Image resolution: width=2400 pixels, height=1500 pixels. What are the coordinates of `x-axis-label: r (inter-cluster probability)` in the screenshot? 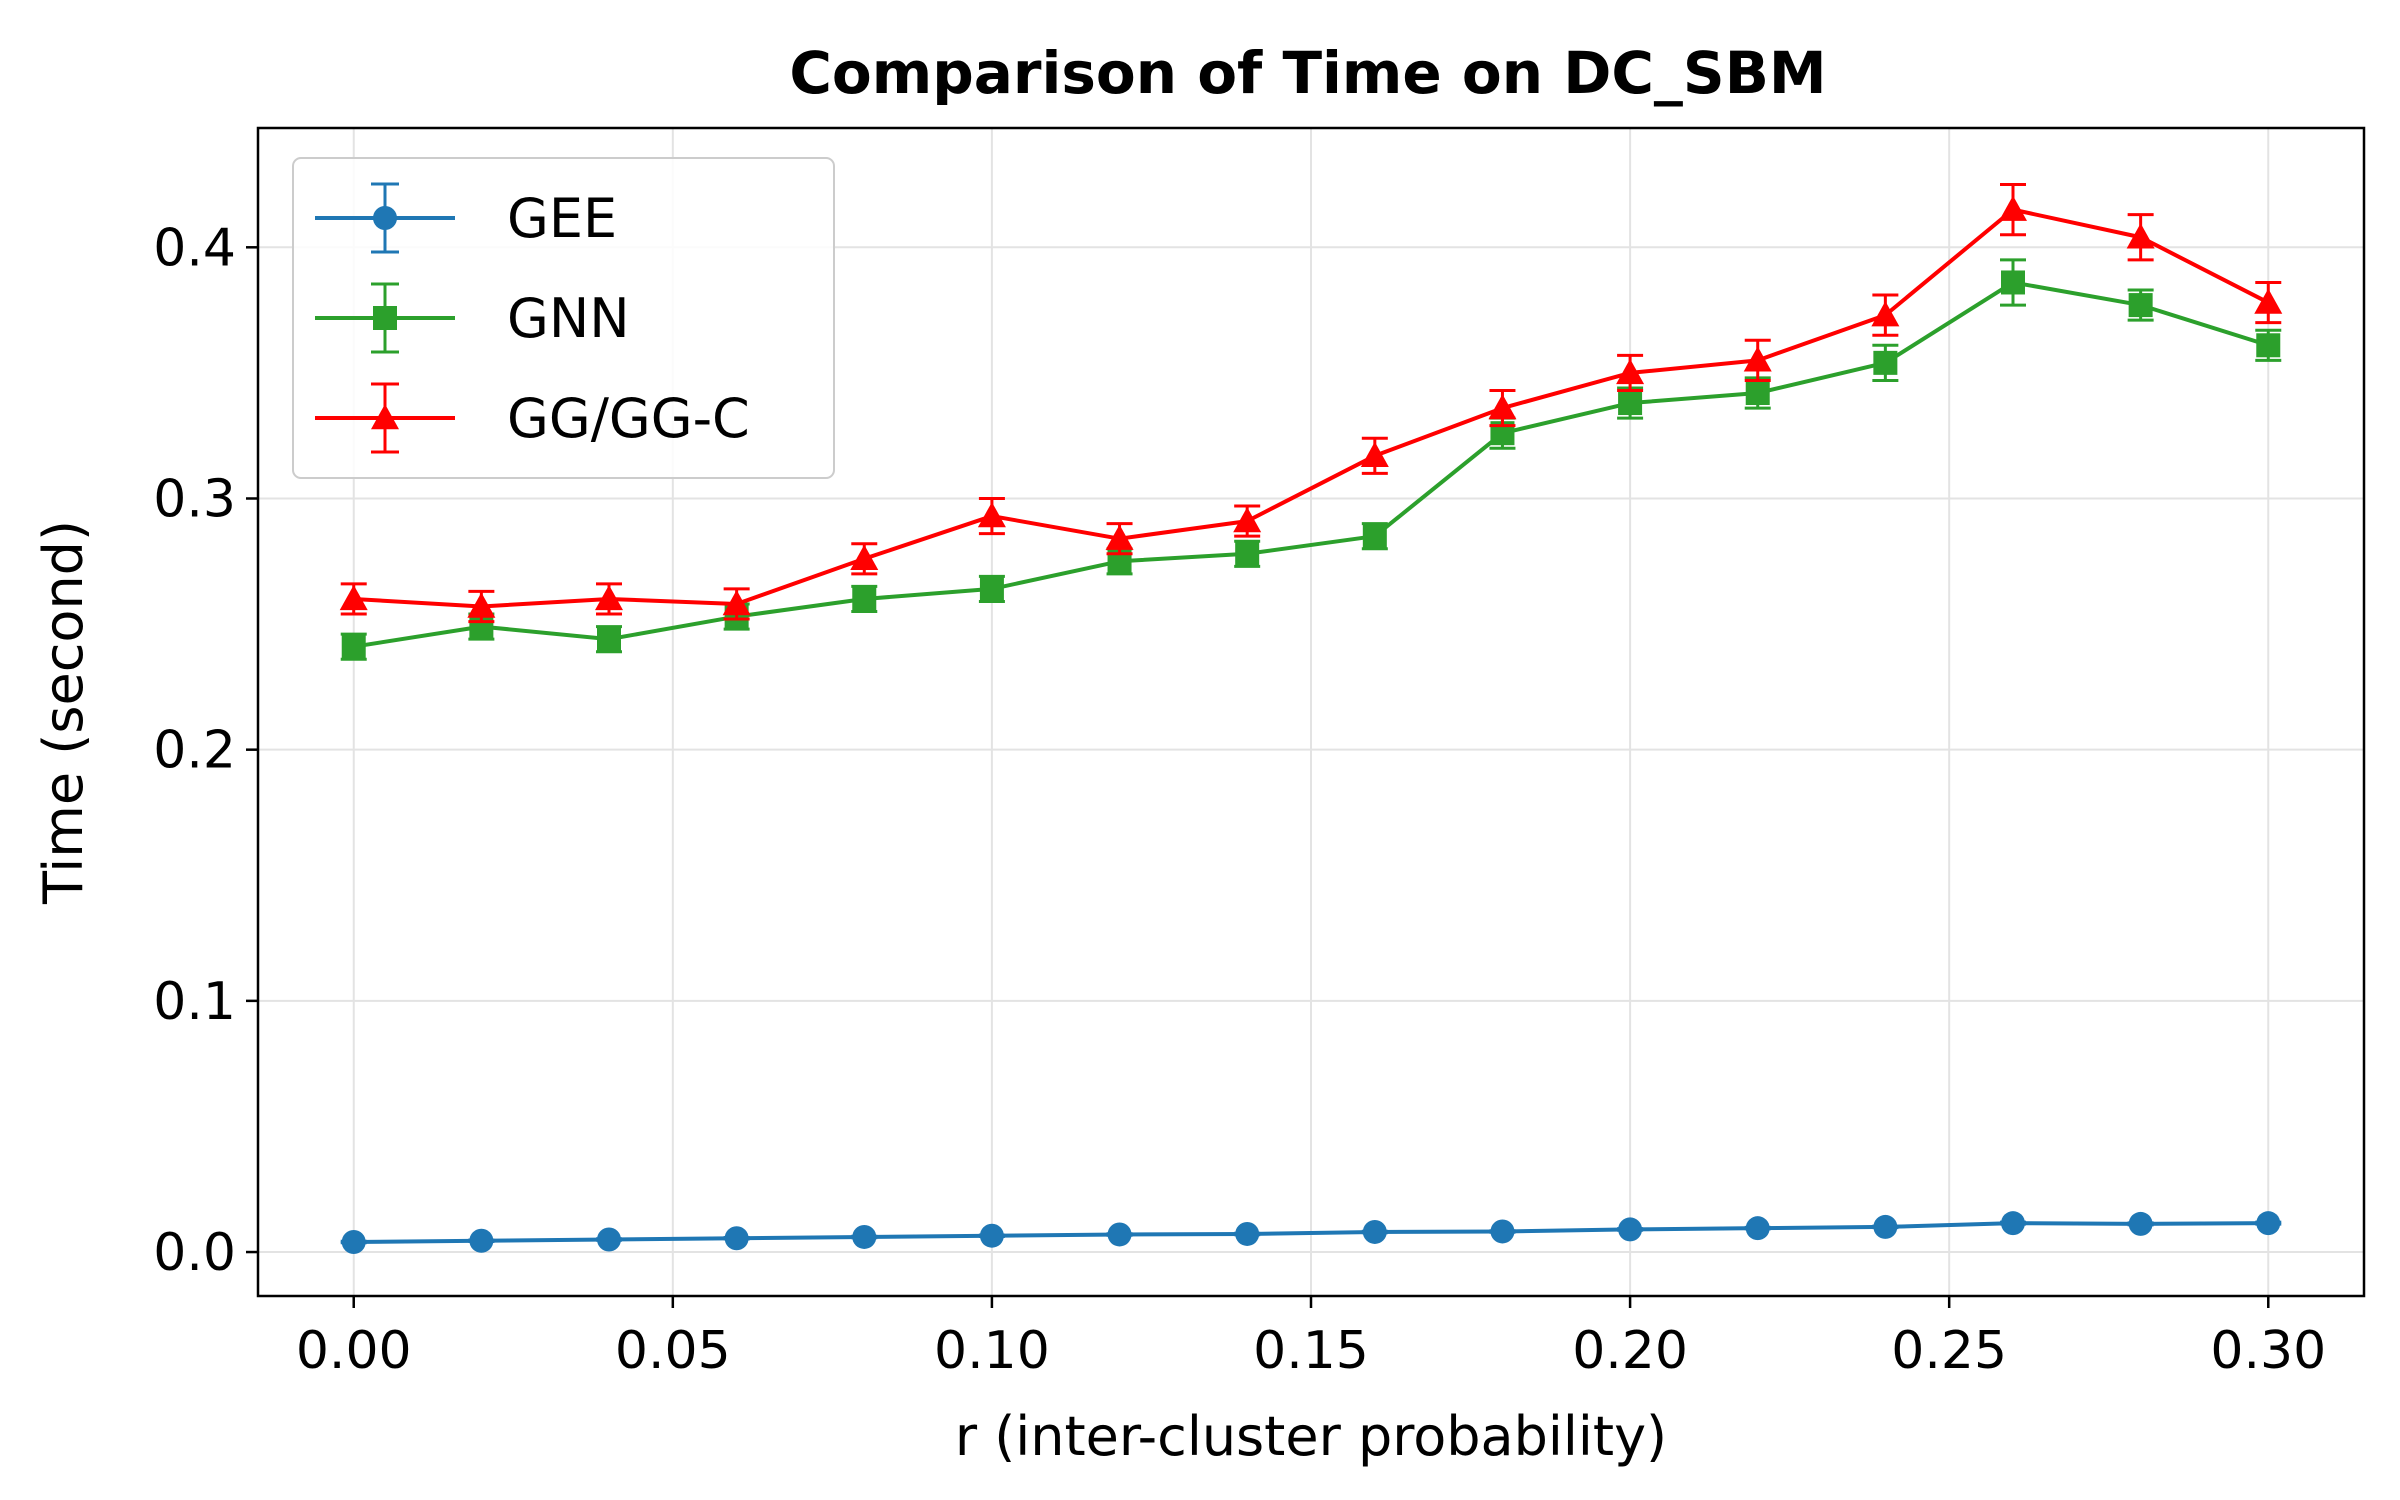 It's located at (1311, 1436).